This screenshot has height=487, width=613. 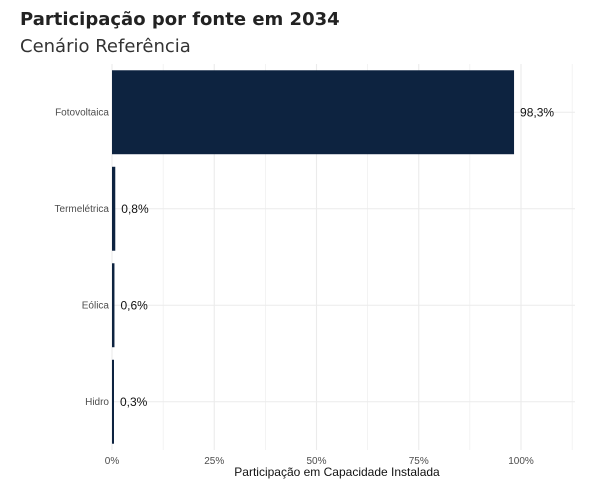 I want to click on chart-subtitle: Cenário Referência, so click(x=105, y=46).